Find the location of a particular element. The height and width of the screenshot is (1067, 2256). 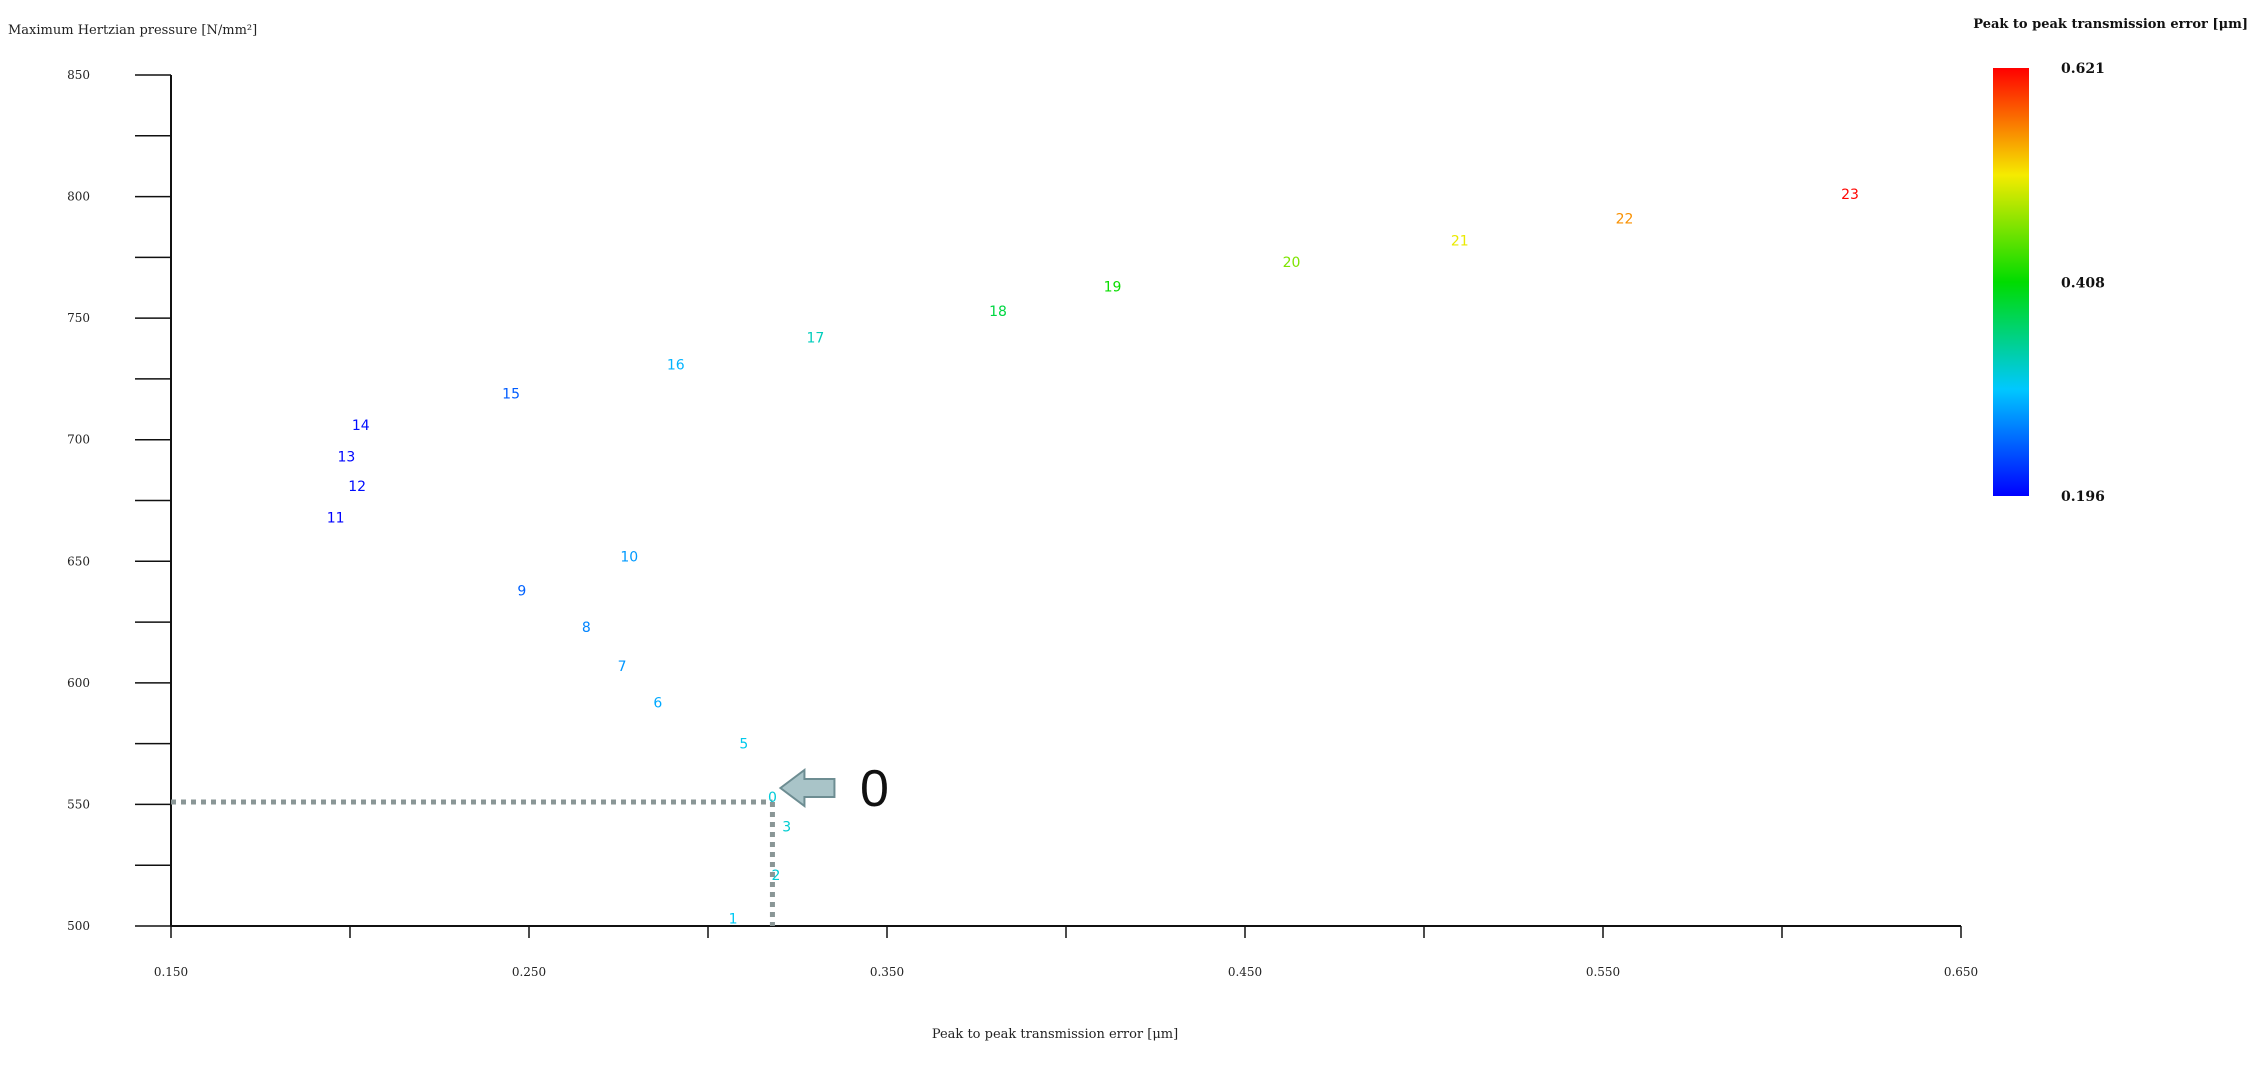

point-label-13: 13 is located at coordinates (347, 458).